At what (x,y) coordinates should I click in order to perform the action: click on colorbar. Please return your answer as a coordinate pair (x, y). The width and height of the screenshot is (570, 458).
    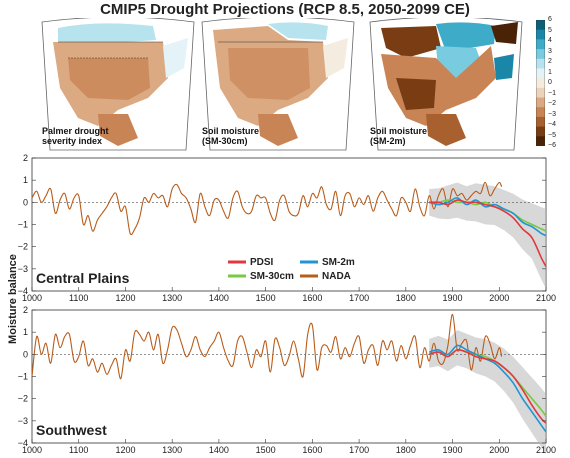
    Looking at the image, I should click on (540, 83).